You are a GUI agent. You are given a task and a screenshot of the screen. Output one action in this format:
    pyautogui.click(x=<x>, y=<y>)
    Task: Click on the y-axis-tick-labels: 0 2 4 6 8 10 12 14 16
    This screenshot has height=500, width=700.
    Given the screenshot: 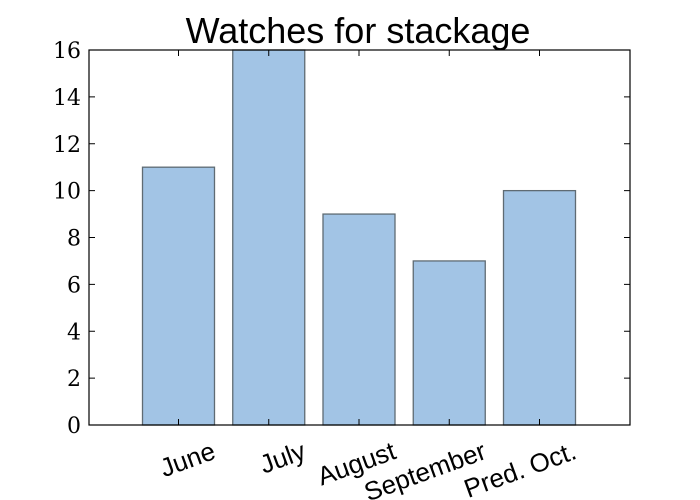 What is the action you would take?
    pyautogui.click(x=67, y=239)
    